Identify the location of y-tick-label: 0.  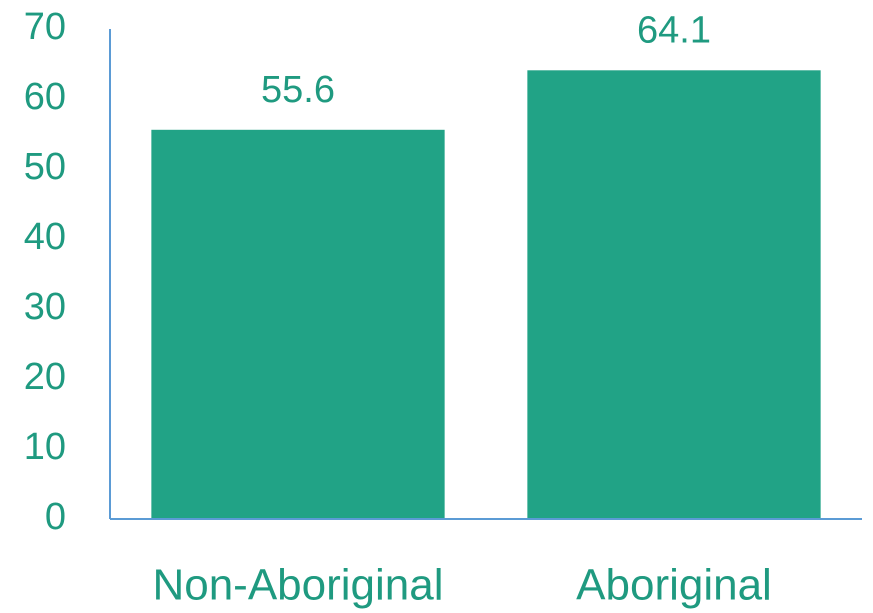
(55, 517).